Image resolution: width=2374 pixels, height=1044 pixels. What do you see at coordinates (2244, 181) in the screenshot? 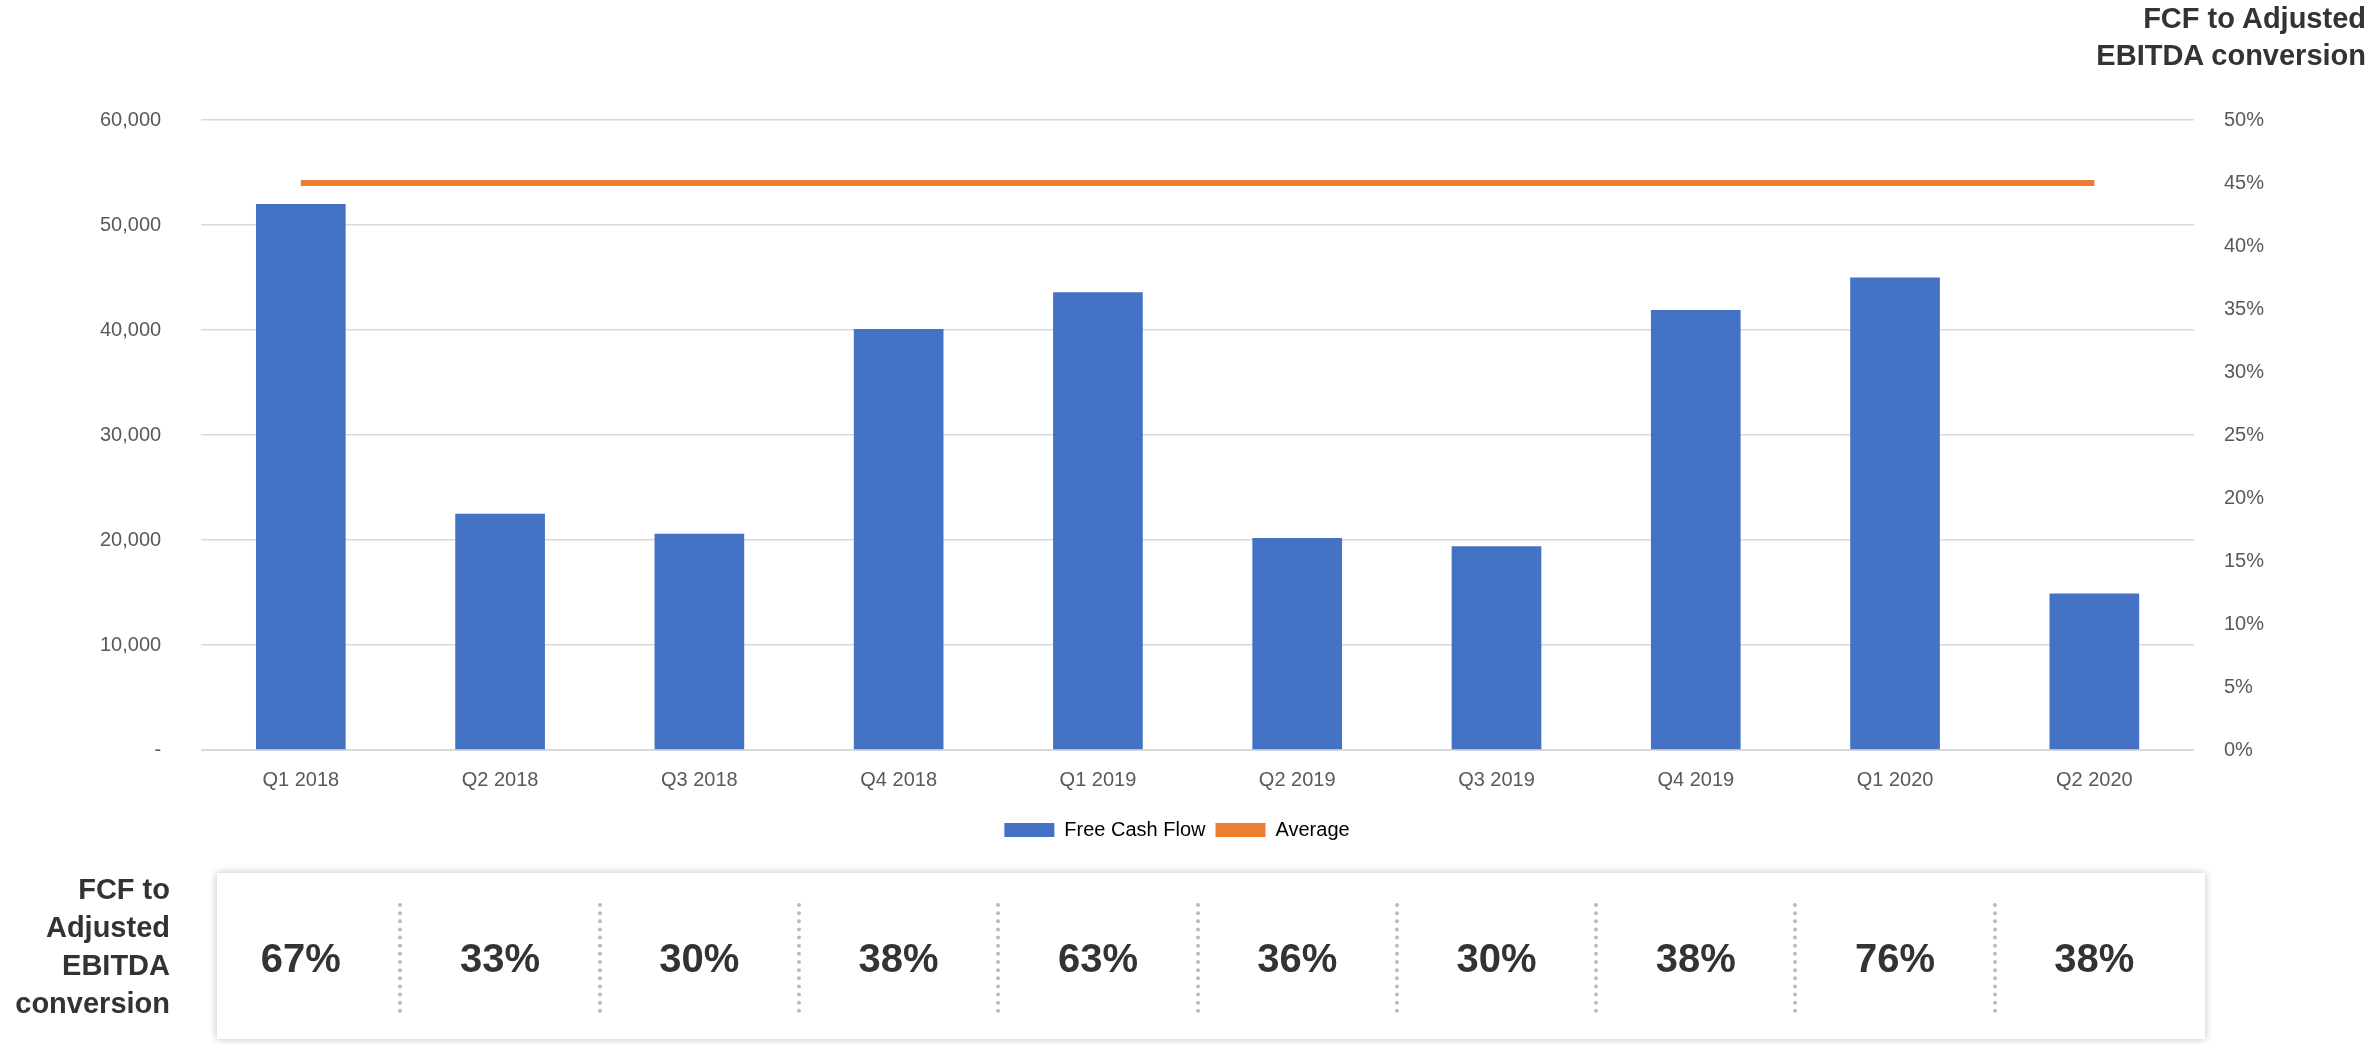
I see `y2-tick-label: 45%` at bounding box center [2244, 181].